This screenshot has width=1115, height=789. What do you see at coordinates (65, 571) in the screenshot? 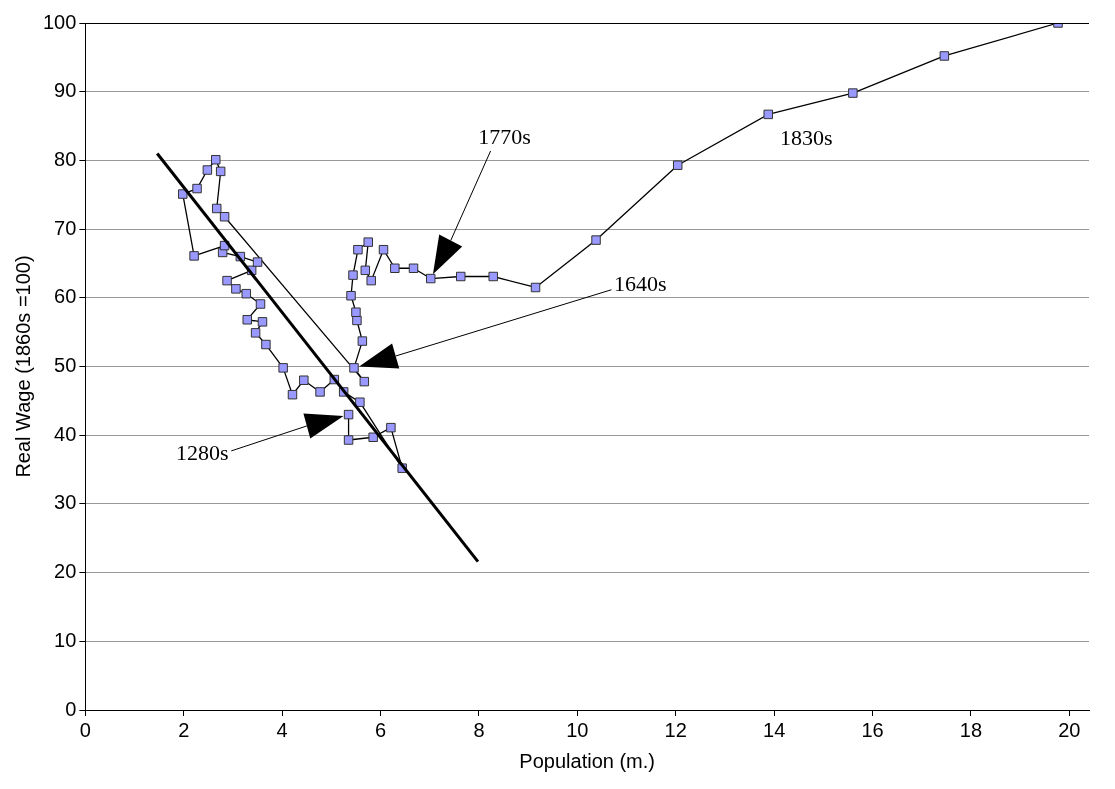
I see `y-tick-label: 20` at bounding box center [65, 571].